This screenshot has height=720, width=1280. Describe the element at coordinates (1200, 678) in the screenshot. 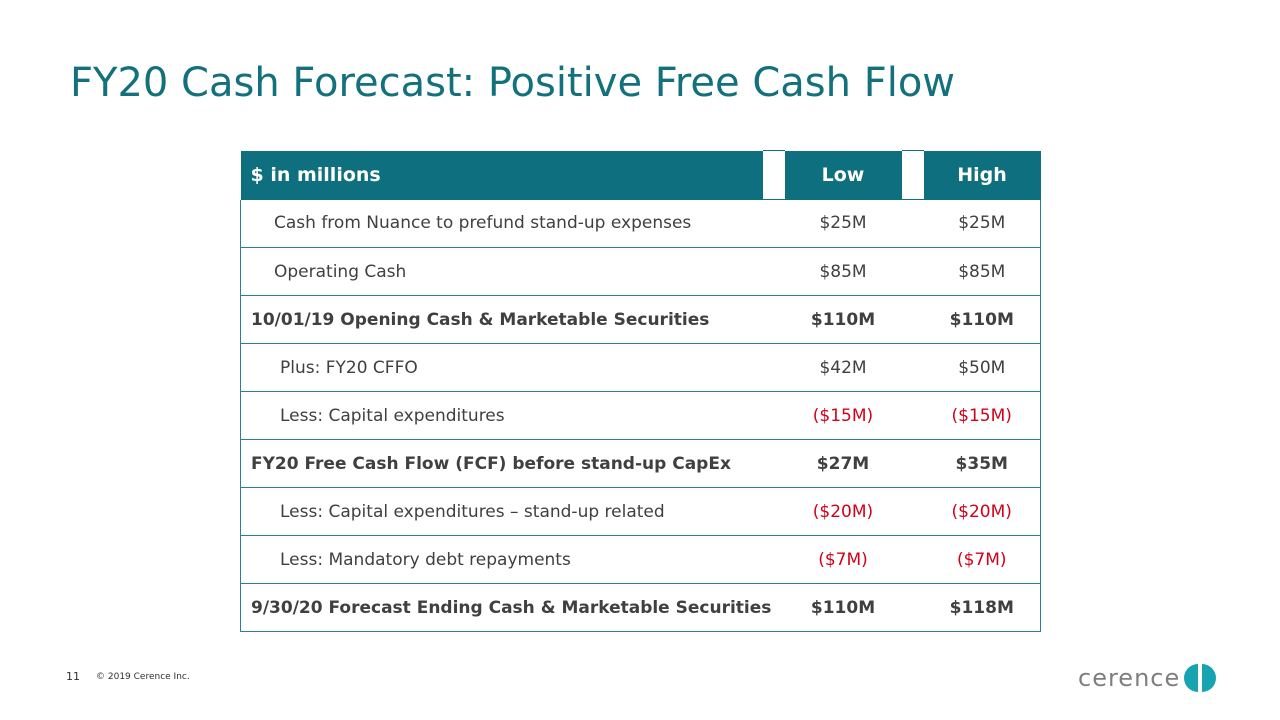

I see `cerence-logo-icon` at that location.